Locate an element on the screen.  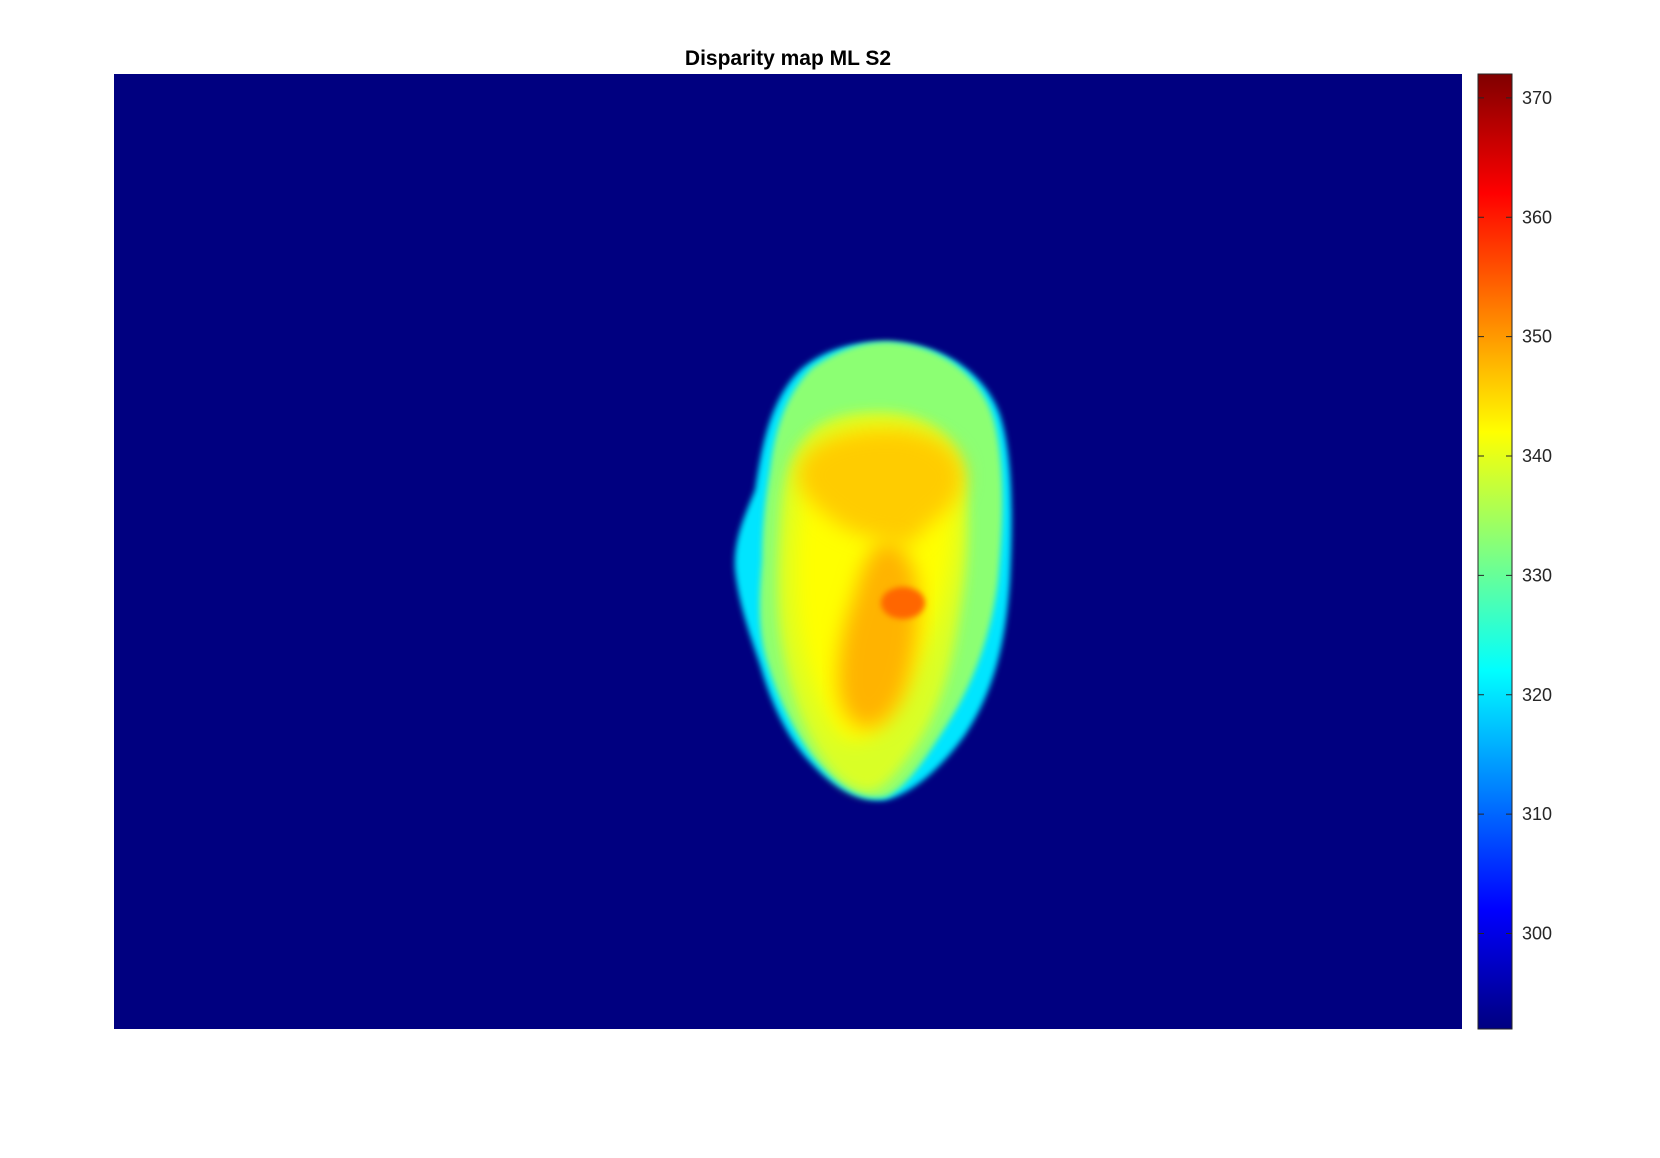
colorbar-tick-label: 340 is located at coordinates (1537, 456).